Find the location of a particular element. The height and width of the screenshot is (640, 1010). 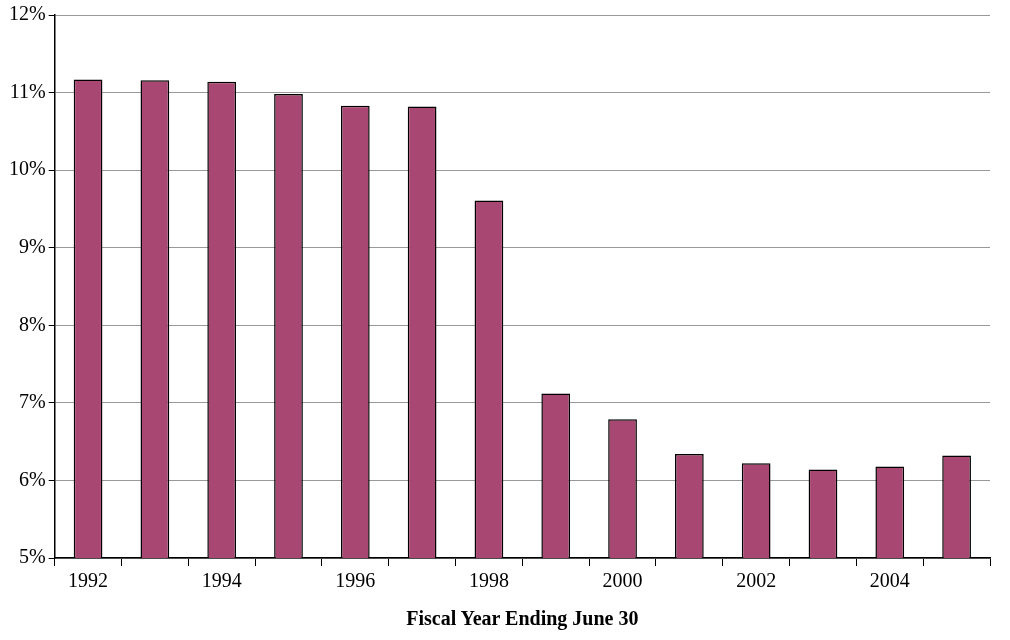

y-tick-label: 12% is located at coordinates (27, 13).